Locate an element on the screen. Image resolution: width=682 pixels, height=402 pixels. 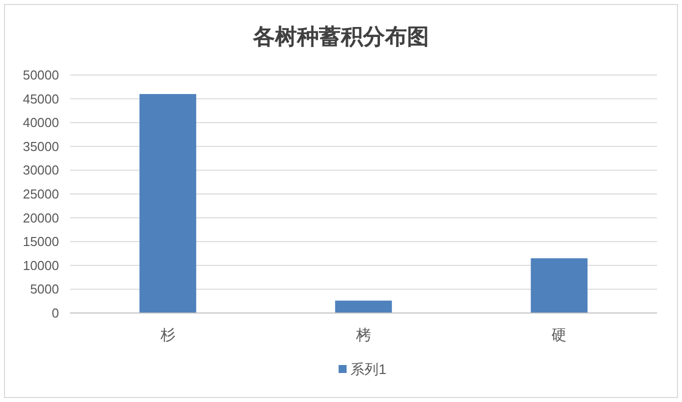
legend: 系列1 is located at coordinates (362, 369).